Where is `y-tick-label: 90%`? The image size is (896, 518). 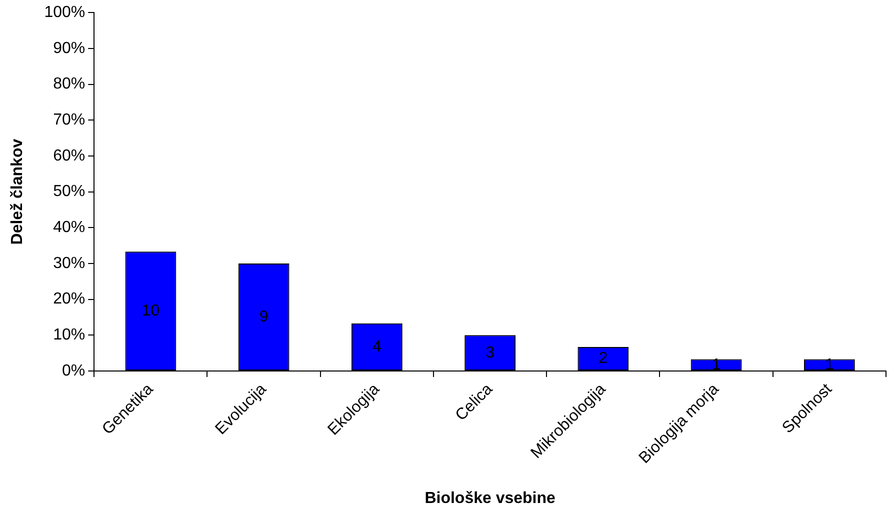
y-tick-label: 90% is located at coordinates (69, 48).